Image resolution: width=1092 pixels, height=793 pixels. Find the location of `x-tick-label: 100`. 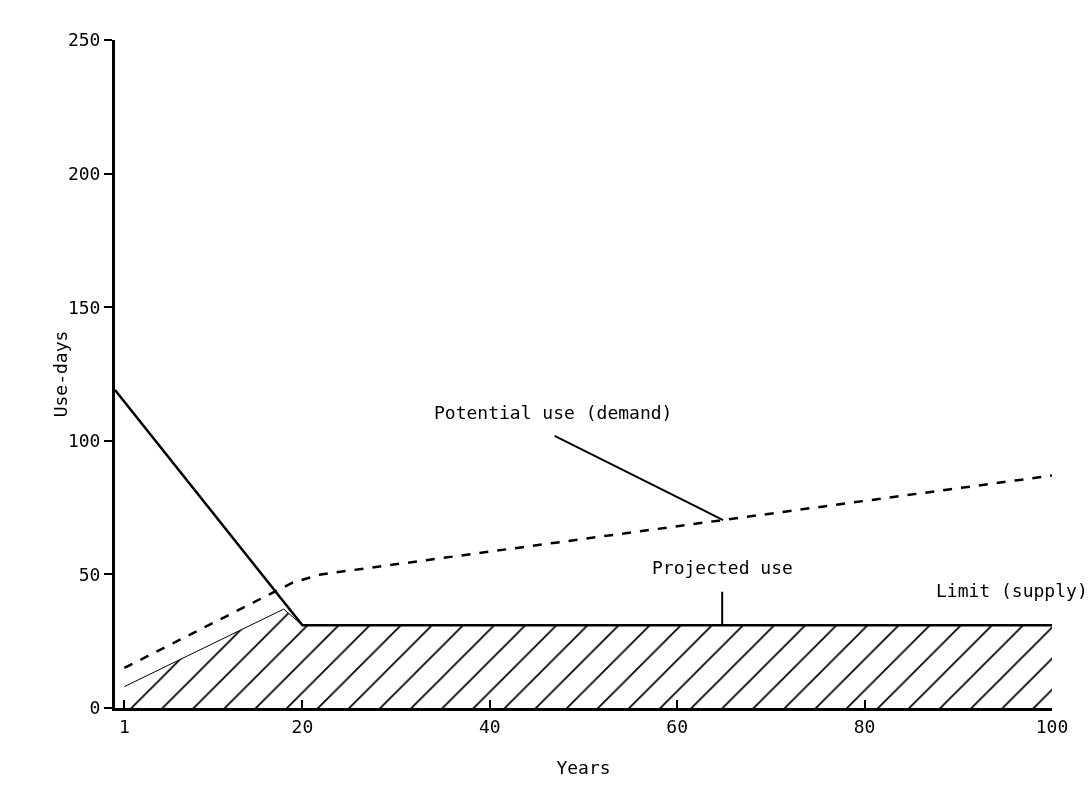

x-tick-label: 100 is located at coordinates (1052, 726).